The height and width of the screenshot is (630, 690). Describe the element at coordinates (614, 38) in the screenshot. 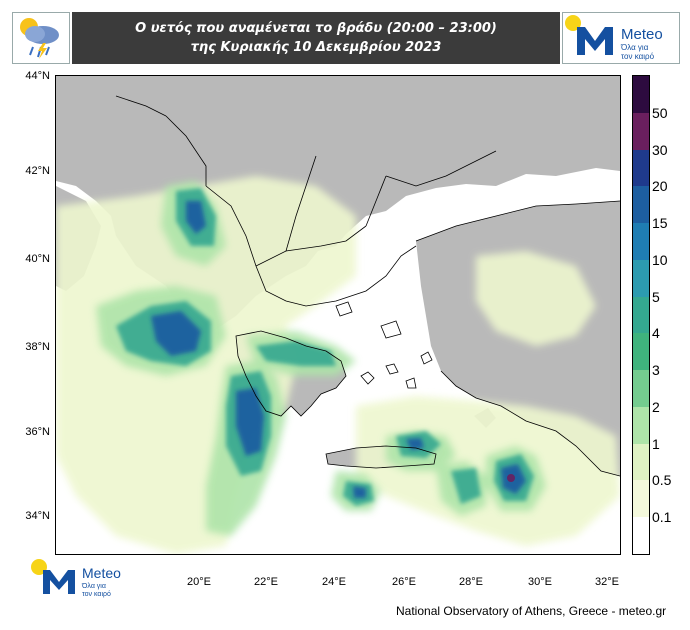

I see `meteo-logo-mark: Meteo Όλα για τον καιρό` at that location.